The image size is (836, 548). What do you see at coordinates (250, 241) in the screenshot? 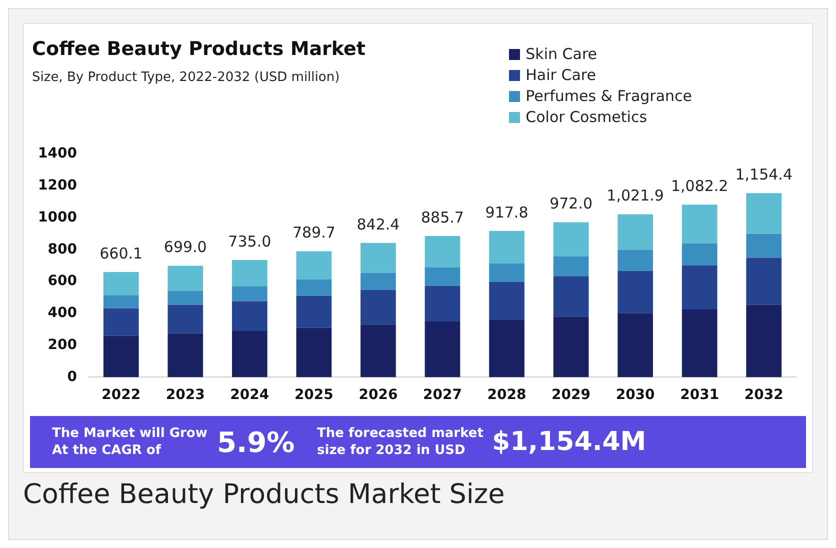
I see `total-label: 735.0` at bounding box center [250, 241].